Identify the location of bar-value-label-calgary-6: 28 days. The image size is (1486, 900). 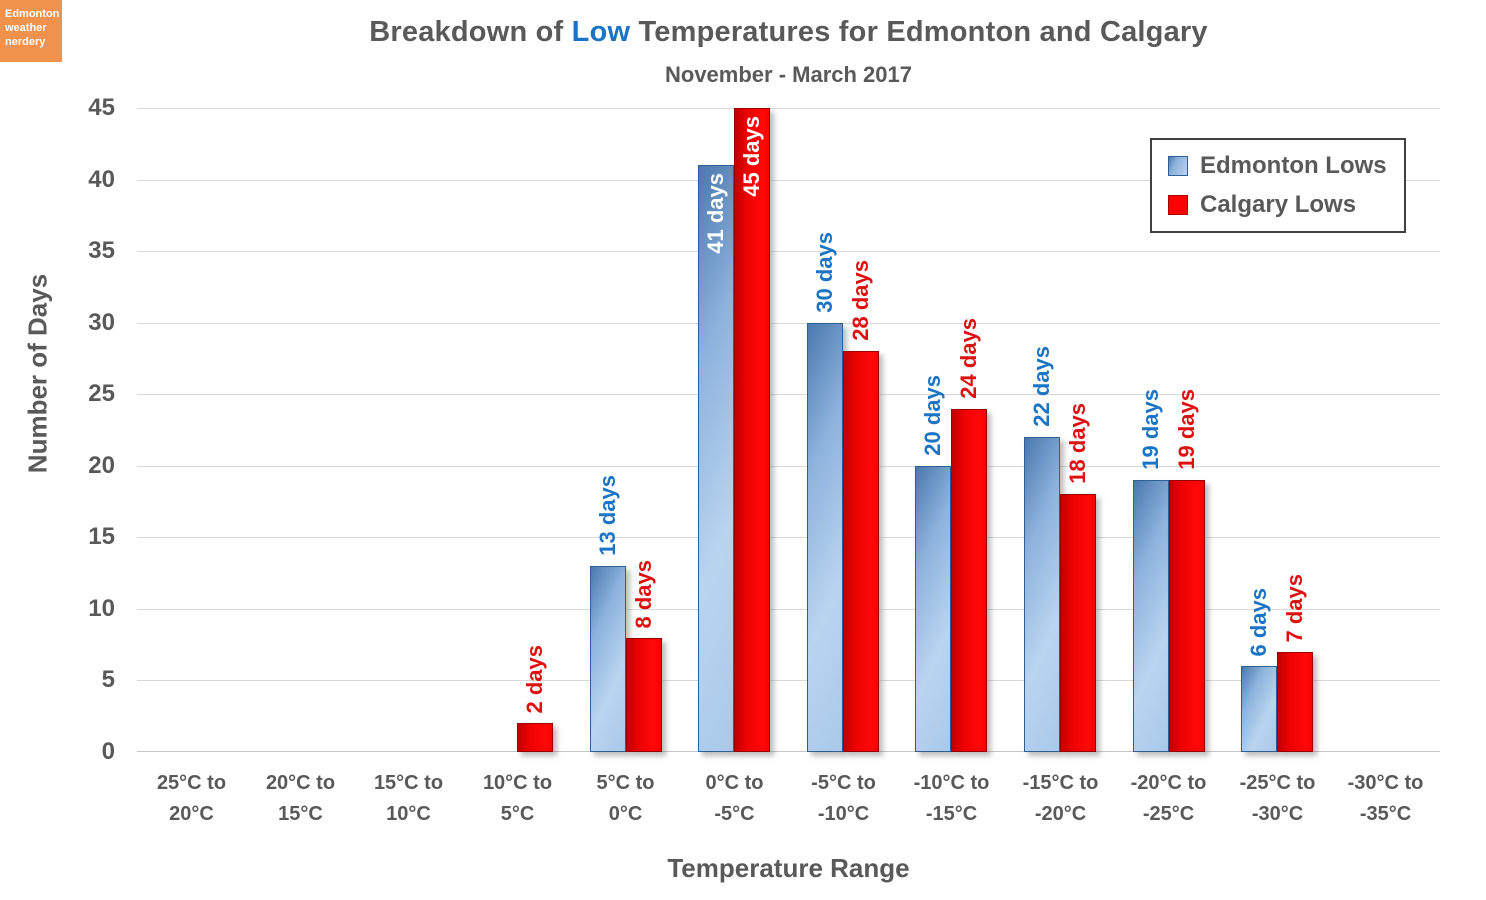
(860, 300).